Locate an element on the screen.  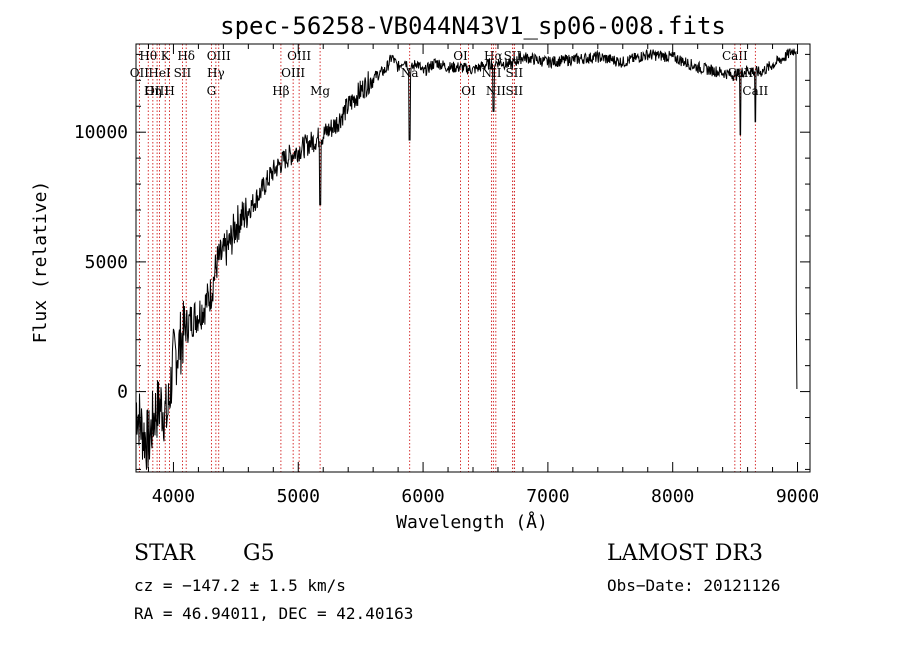
y-tick-label: 0 is located at coordinates (122, 392).